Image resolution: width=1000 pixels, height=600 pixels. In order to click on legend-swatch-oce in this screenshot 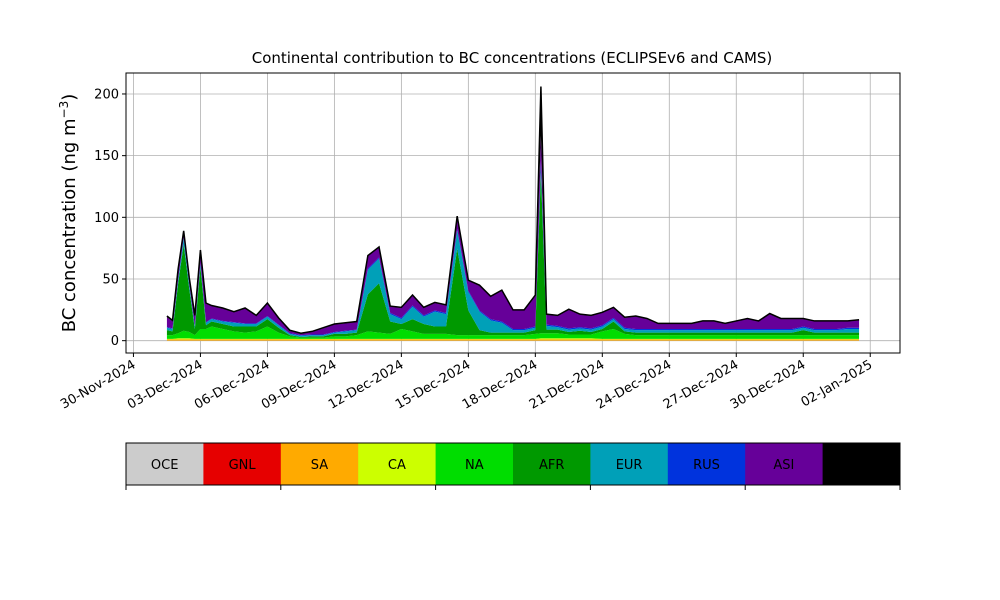, I will do `click(165, 464)`.